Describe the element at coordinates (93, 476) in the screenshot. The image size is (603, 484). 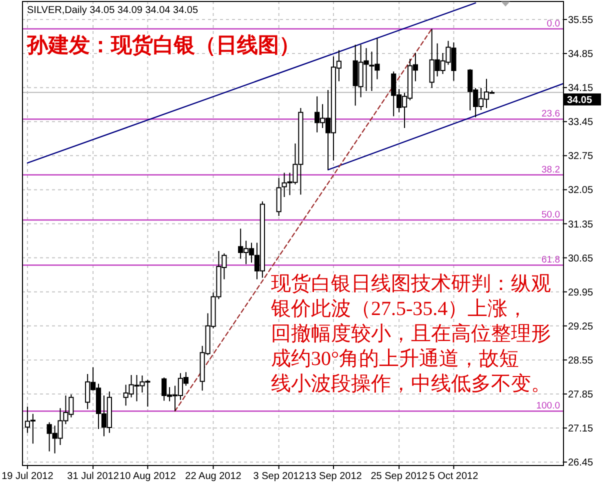
I see `x-tick-label: 31 Jul 2012` at that location.